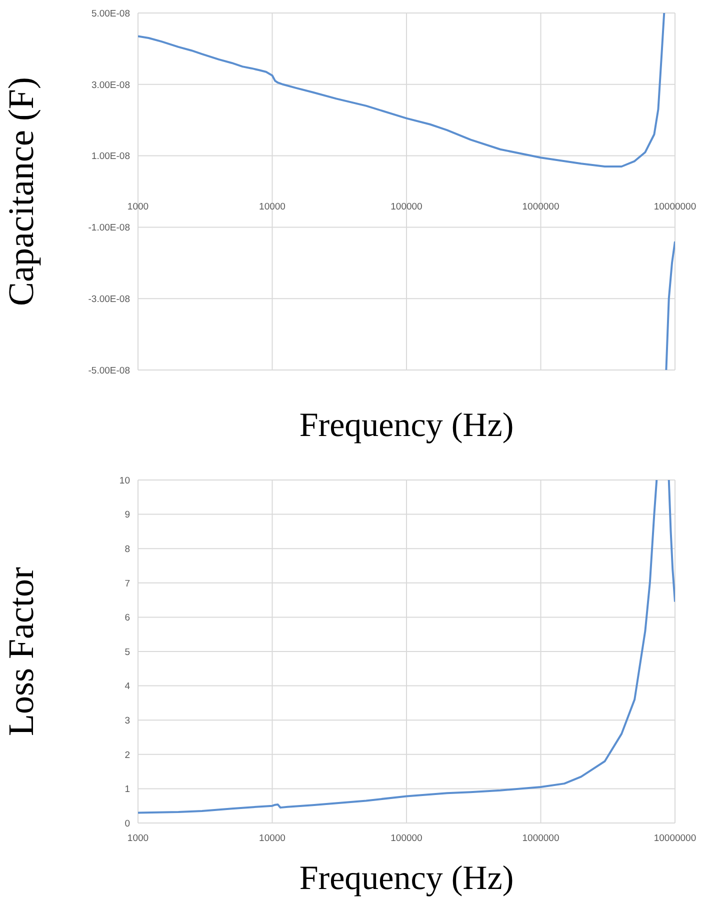 The image size is (713, 909). Describe the element at coordinates (127, 790) in the screenshot. I see `y-tick-label: 1` at that location.